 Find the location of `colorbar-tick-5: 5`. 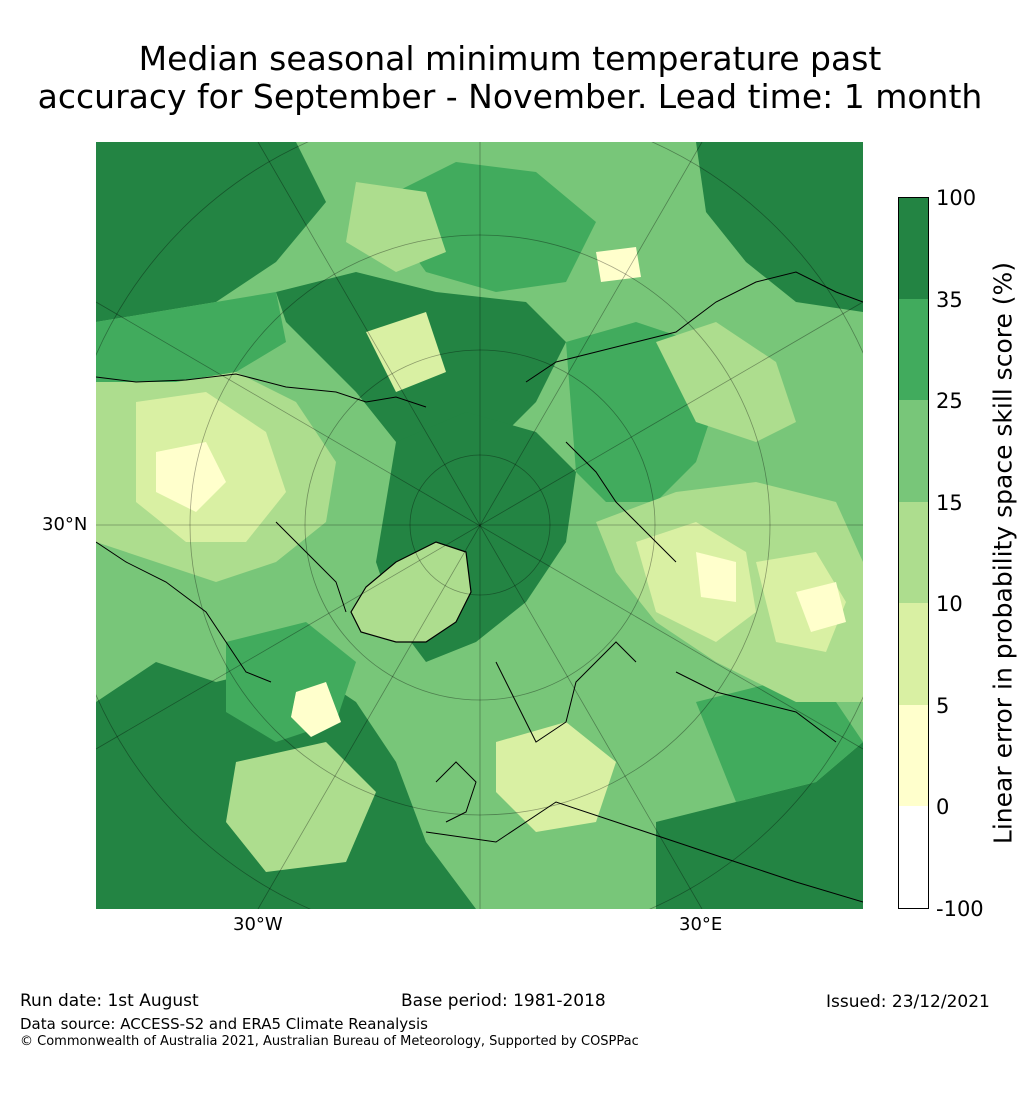

colorbar-tick-5: 5 is located at coordinates (943, 706).